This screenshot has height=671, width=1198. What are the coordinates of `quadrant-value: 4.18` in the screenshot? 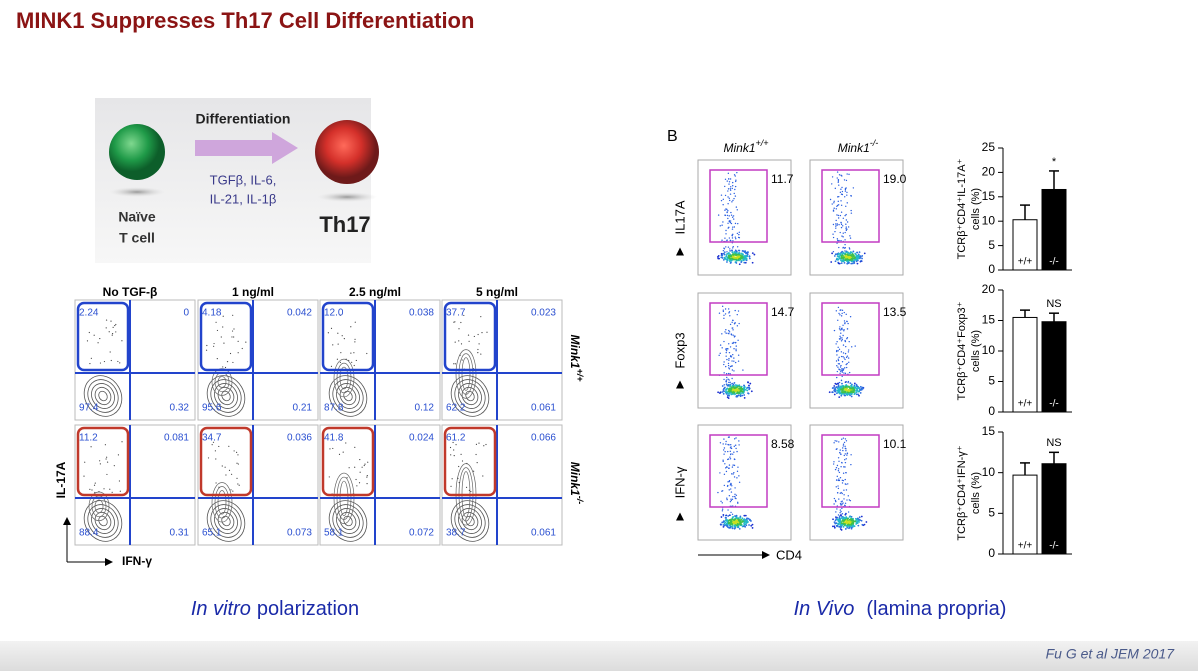 It's located at (212, 313).